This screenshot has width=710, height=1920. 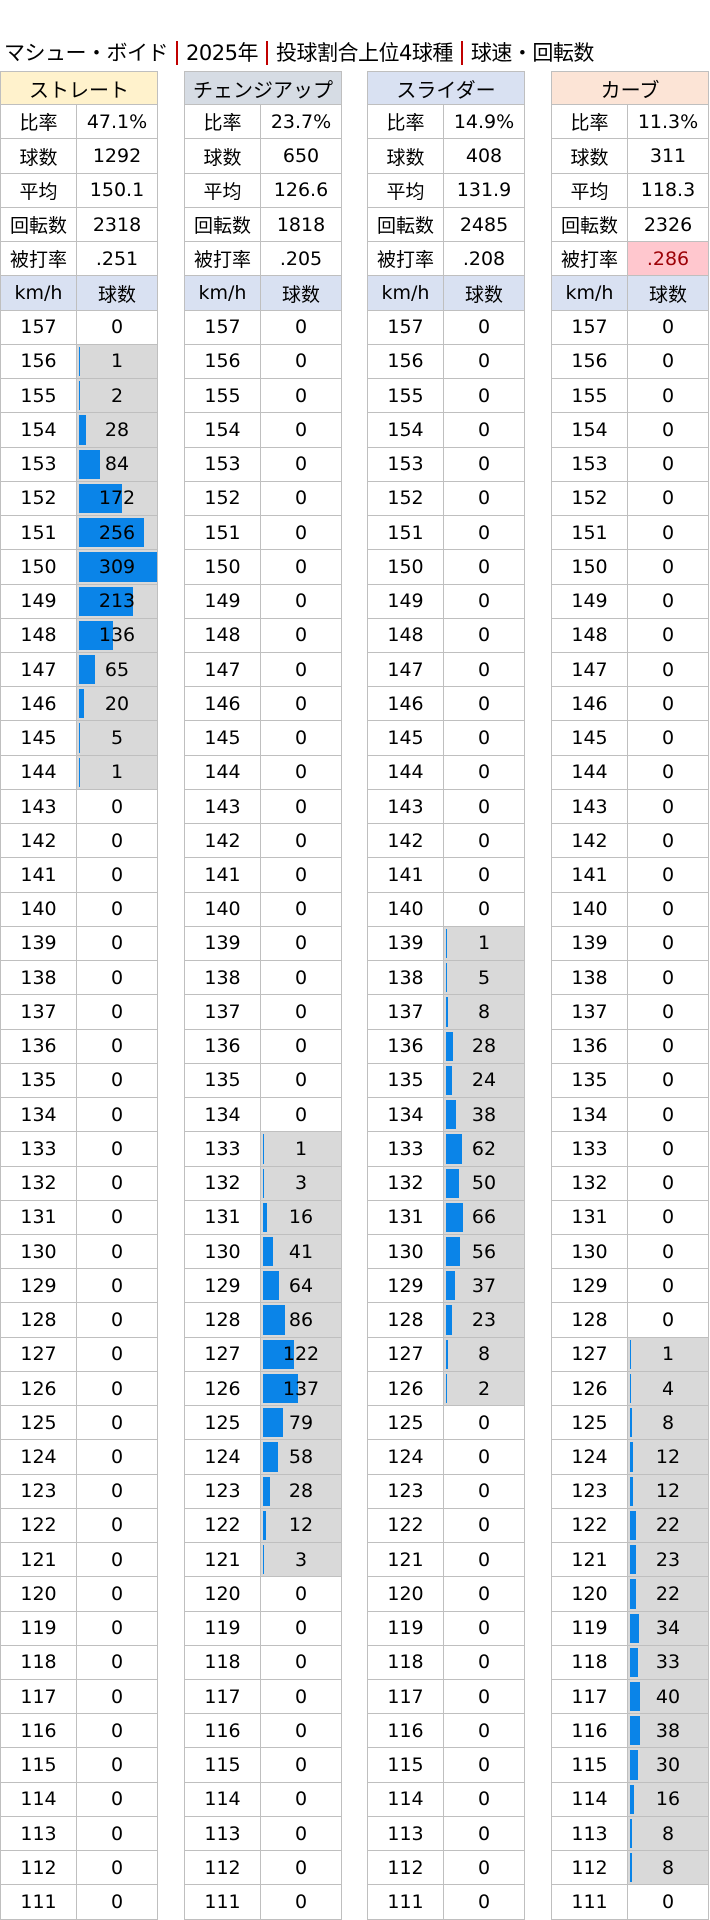 I want to click on table-row: 140 0, so click(x=446, y=909).